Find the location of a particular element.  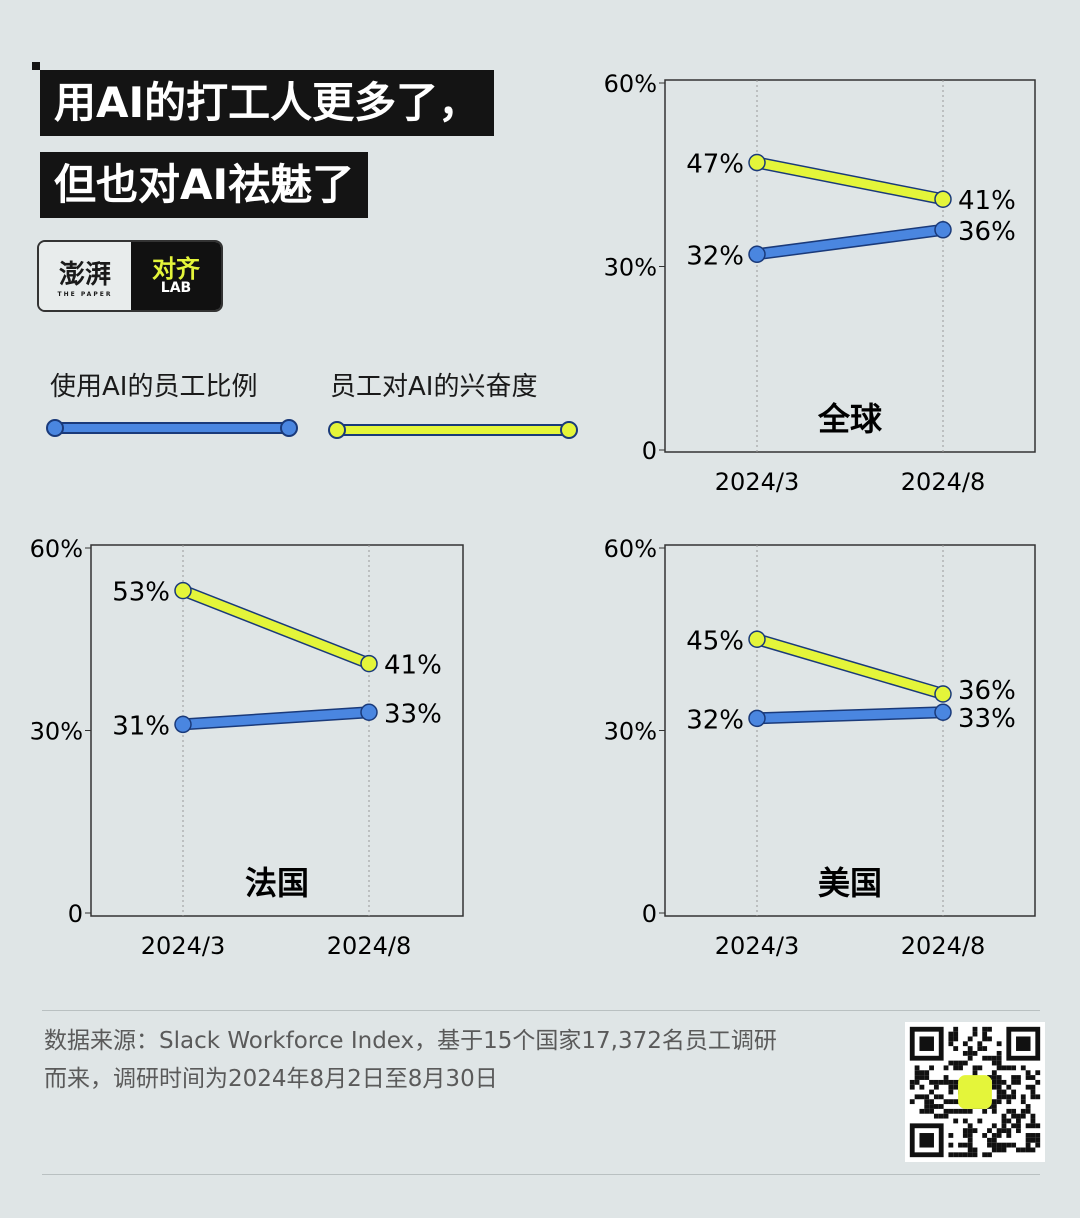

x-tick-label: 2024/3 is located at coordinates (183, 946).